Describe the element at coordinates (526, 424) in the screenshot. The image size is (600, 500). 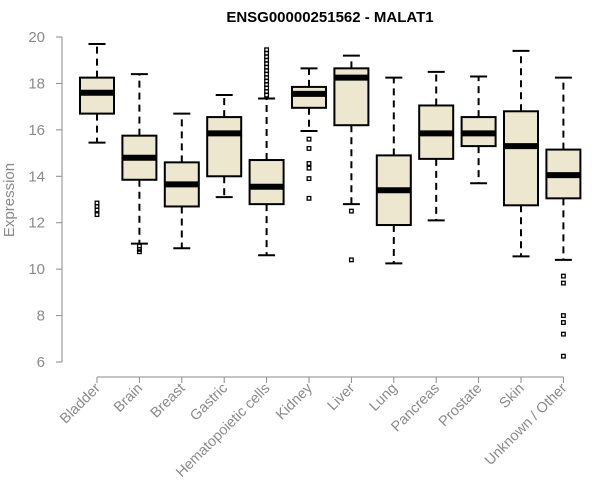
I see `x-tick-label: Unknown / Other` at that location.